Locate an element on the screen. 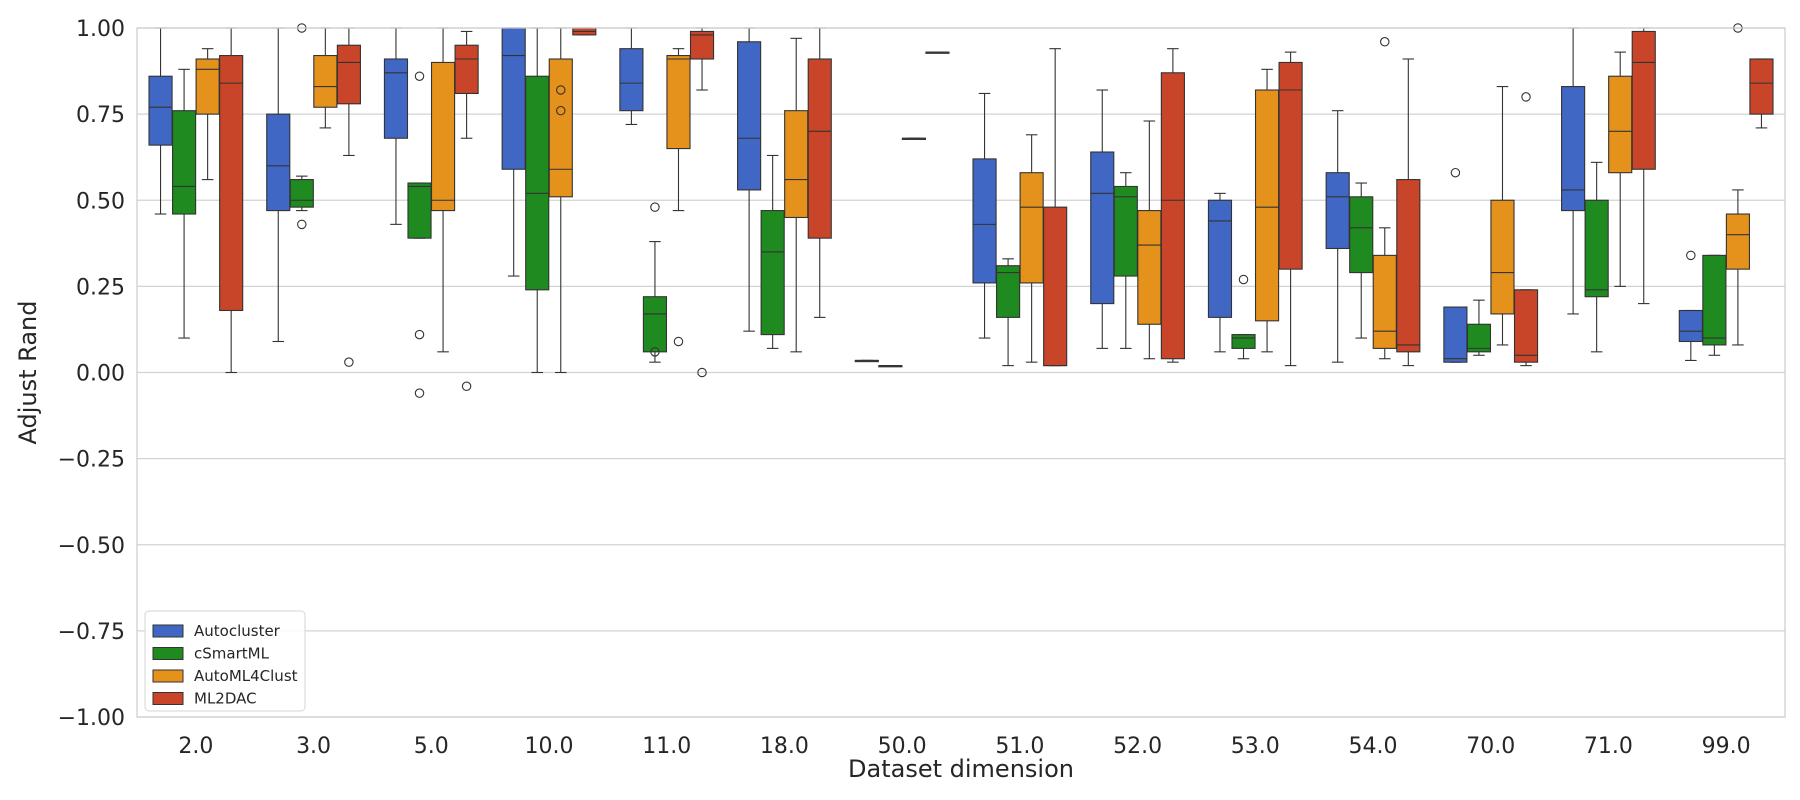 Image resolution: width=1800 pixels, height=800 pixels. box-ml2dac-50.0 is located at coordinates (937, 52).